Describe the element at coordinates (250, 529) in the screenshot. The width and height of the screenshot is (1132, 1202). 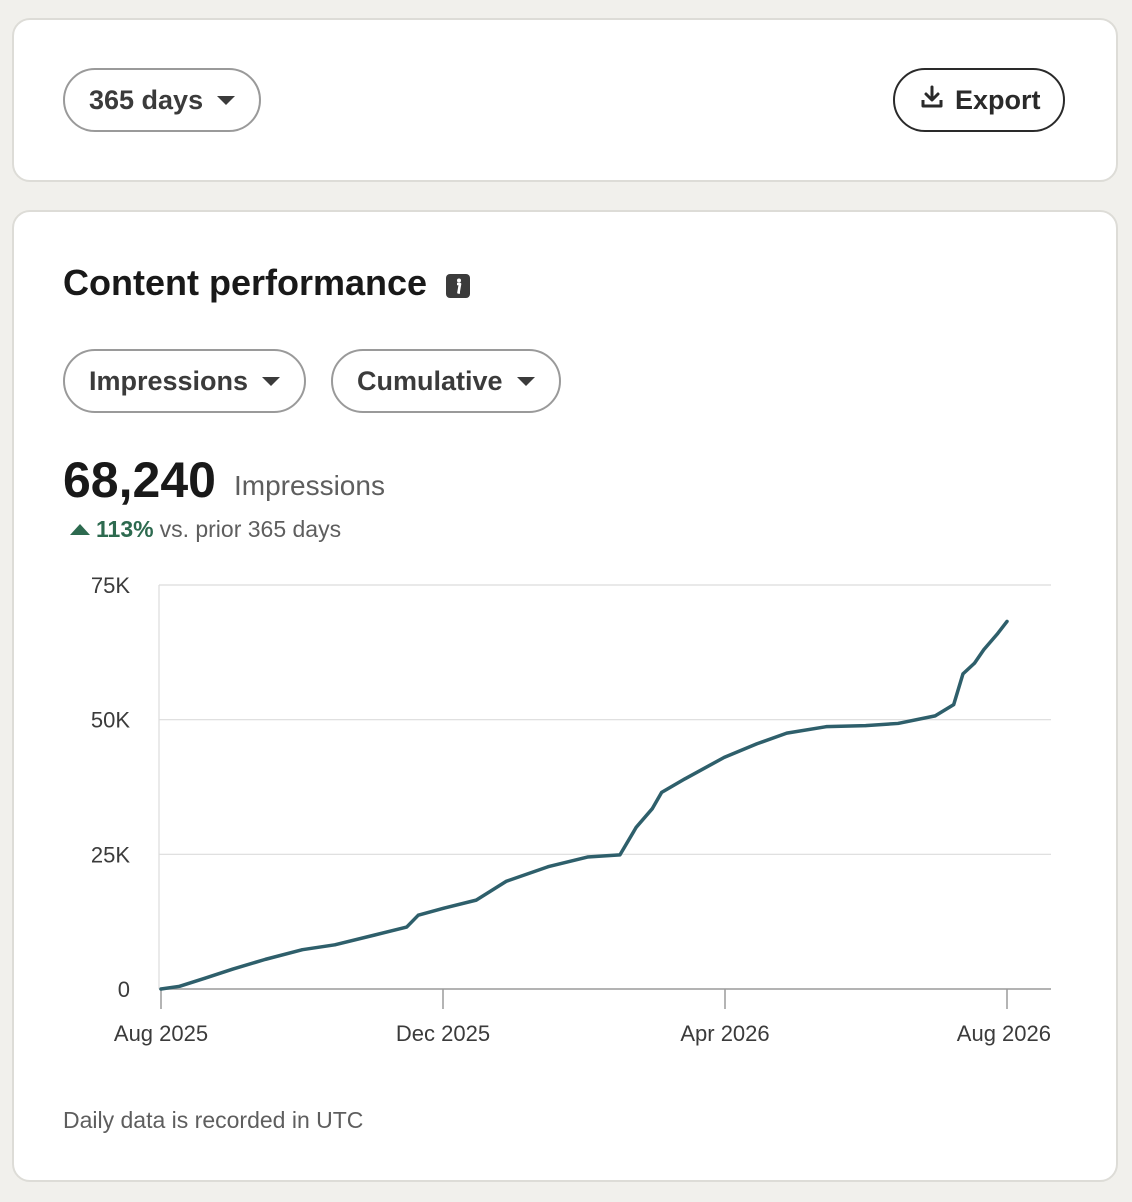
I see `change-comparison: vs. prior 365 days` at that location.